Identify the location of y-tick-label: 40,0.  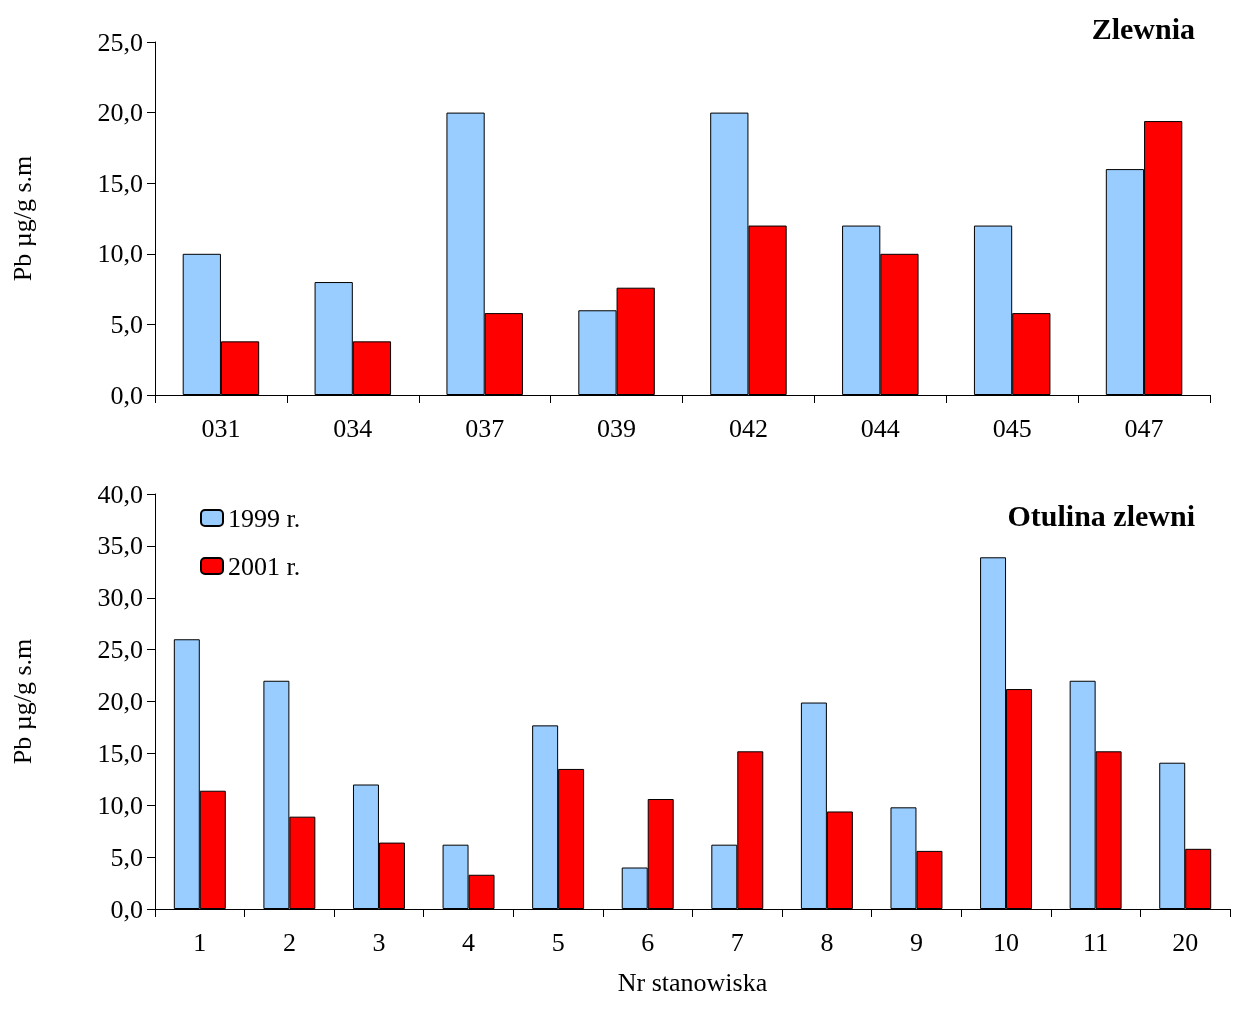
(120, 494).